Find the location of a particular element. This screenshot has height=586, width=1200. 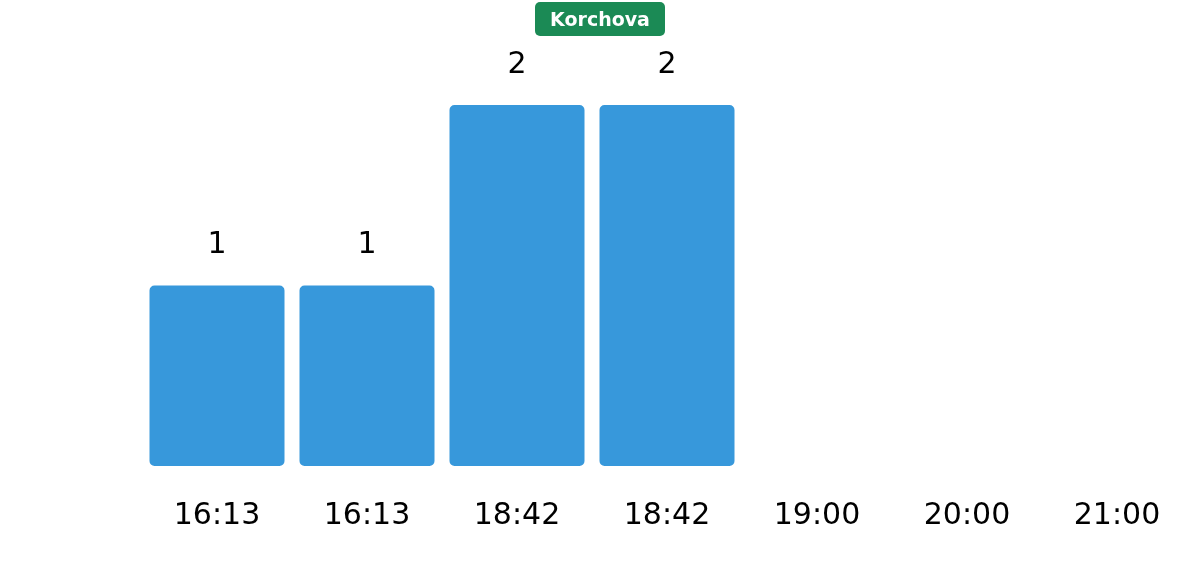

chart-title: Korchova is located at coordinates (600, 19).